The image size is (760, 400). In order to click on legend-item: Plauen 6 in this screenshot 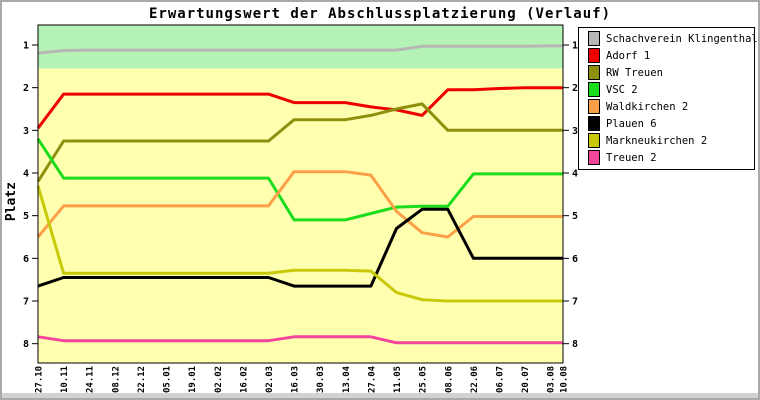, I will do `click(666, 123)`.